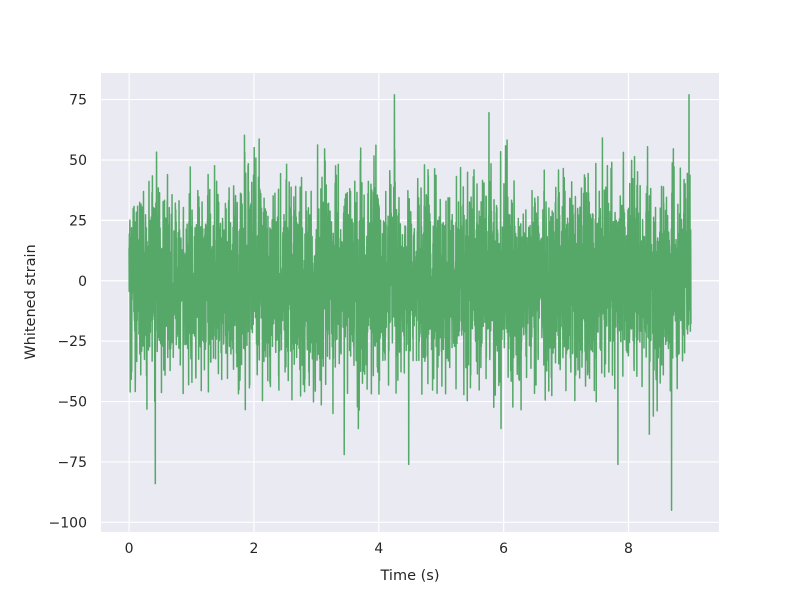 This screenshot has width=800, height=600. Describe the element at coordinates (72, 342) in the screenshot. I see `y-tick-label: −25` at that location.